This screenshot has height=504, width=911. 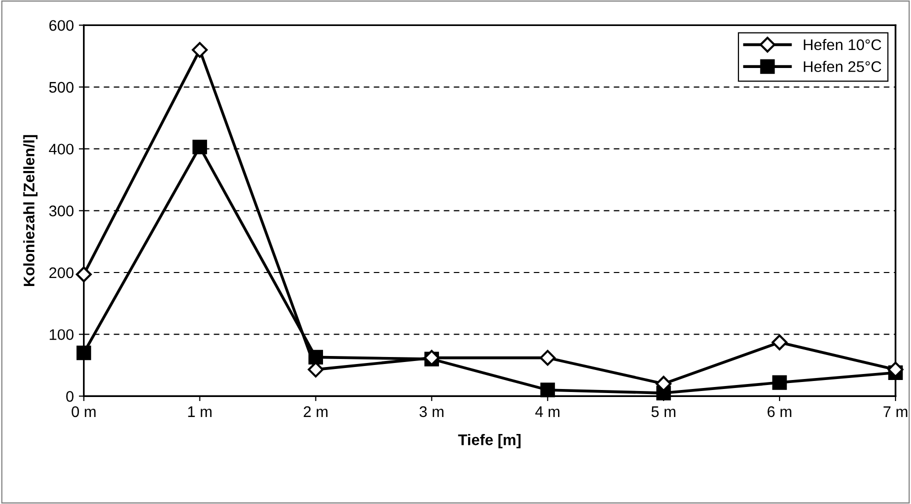 What do you see at coordinates (843, 44) in the screenshot?
I see `legend-label: Hefen 10°C` at bounding box center [843, 44].